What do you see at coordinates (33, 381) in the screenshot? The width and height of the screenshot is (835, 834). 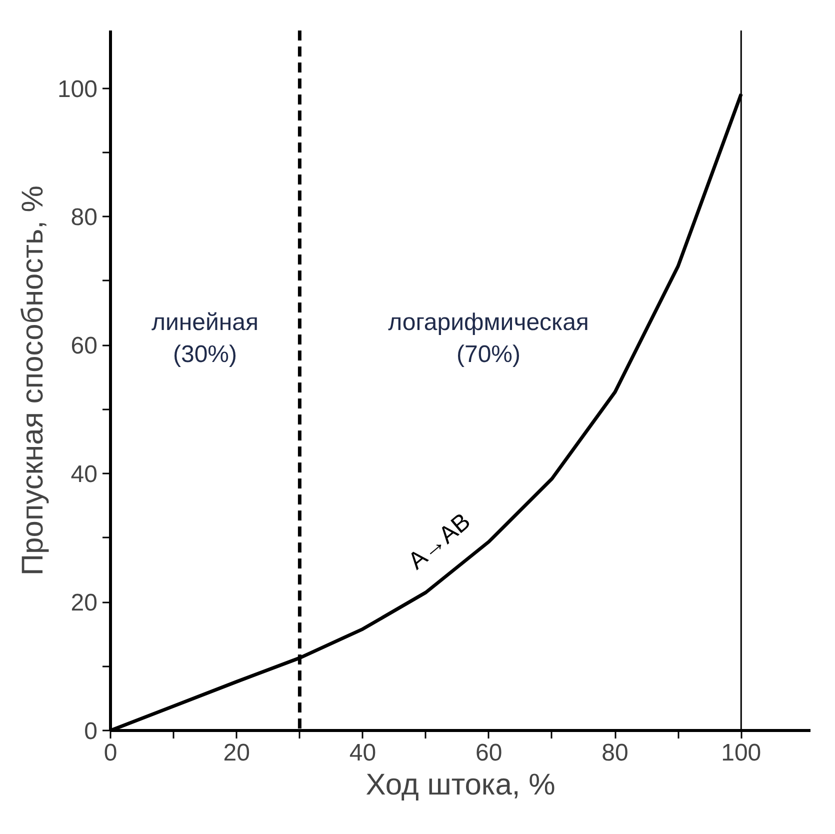 I see `y-axis-title: Пропускная способность, %` at bounding box center [33, 381].